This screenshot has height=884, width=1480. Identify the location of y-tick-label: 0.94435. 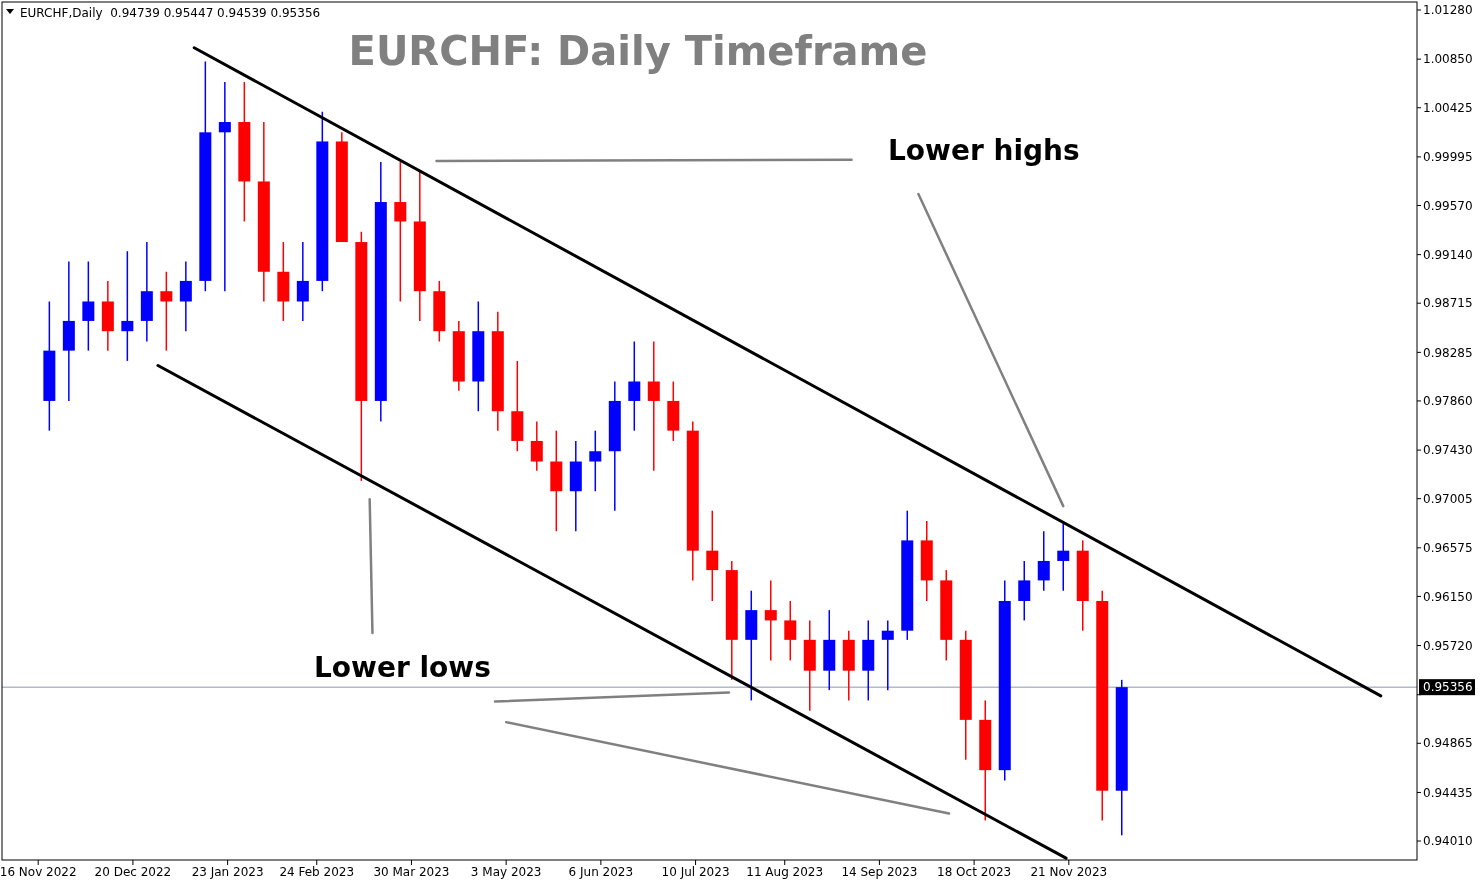
(1448, 792).